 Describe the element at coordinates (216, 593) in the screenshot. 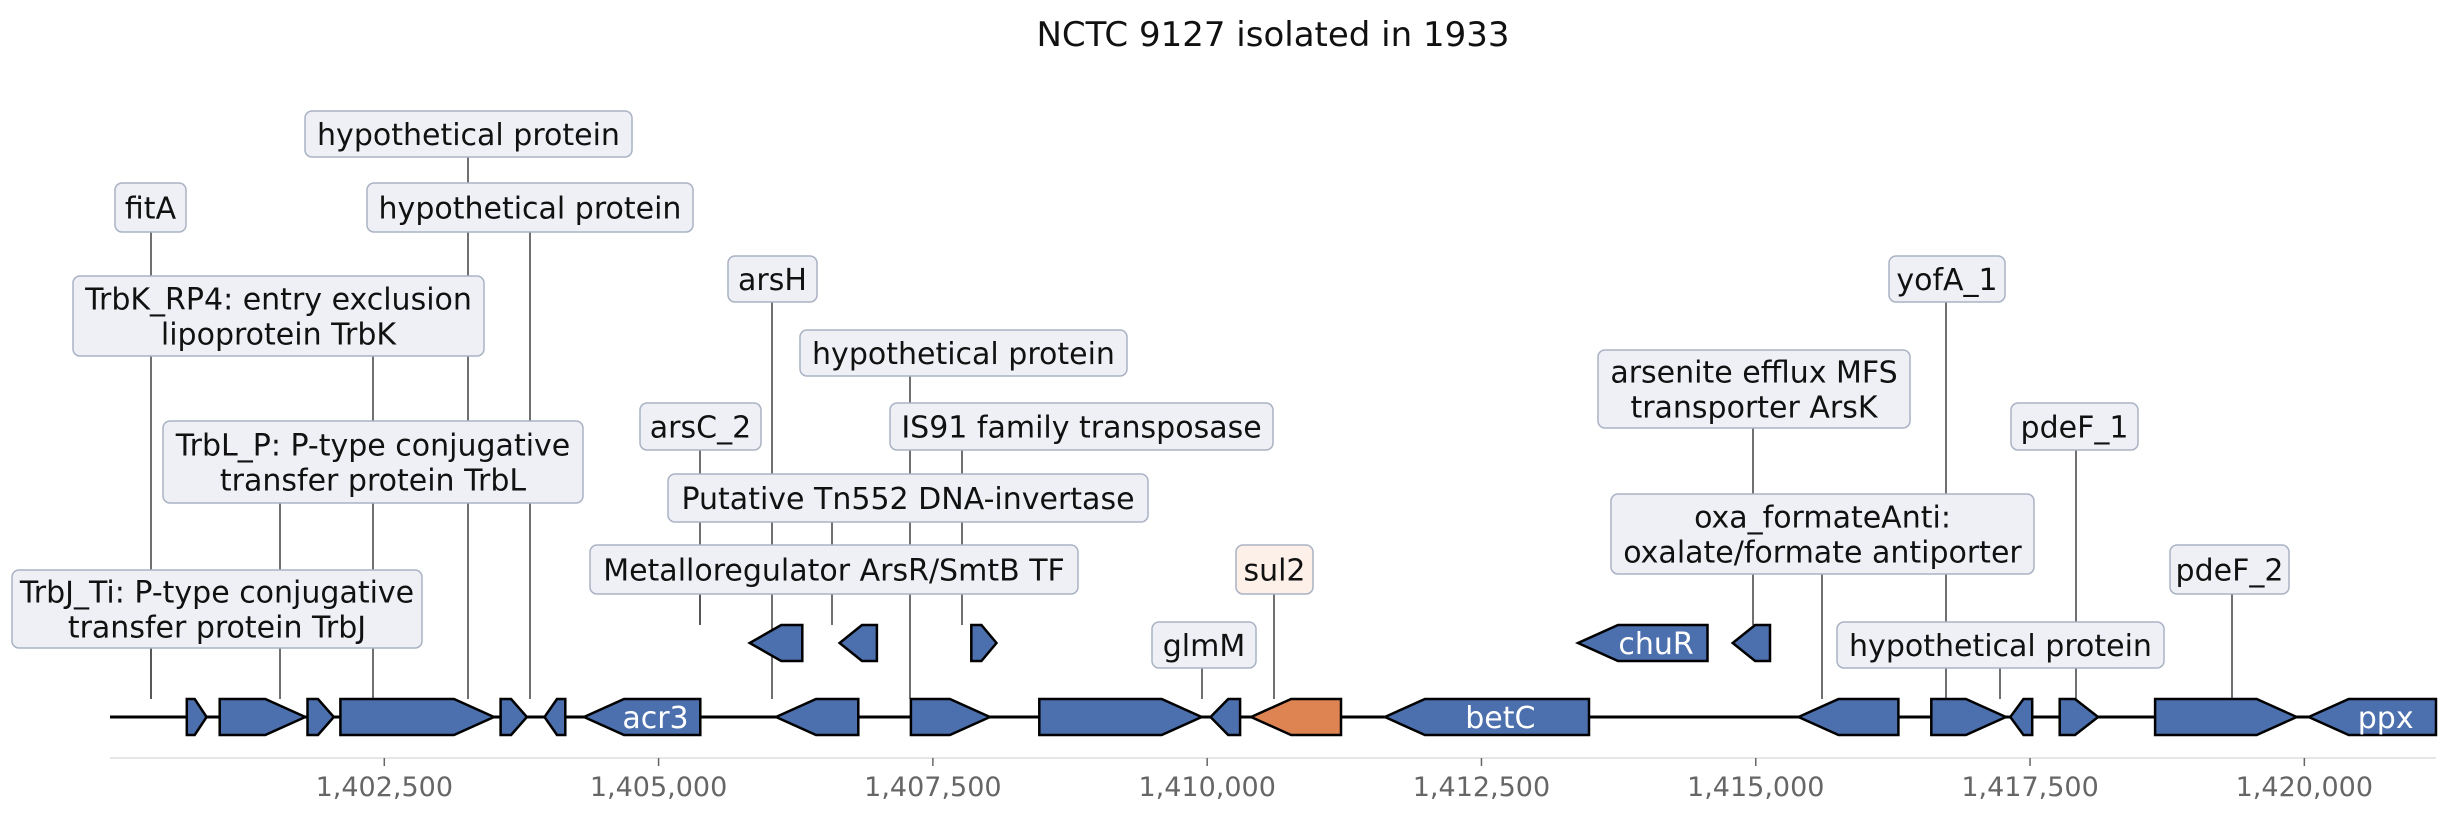

I see `label-text-line: TrbJ_Ti: P-type conjugative` at that location.